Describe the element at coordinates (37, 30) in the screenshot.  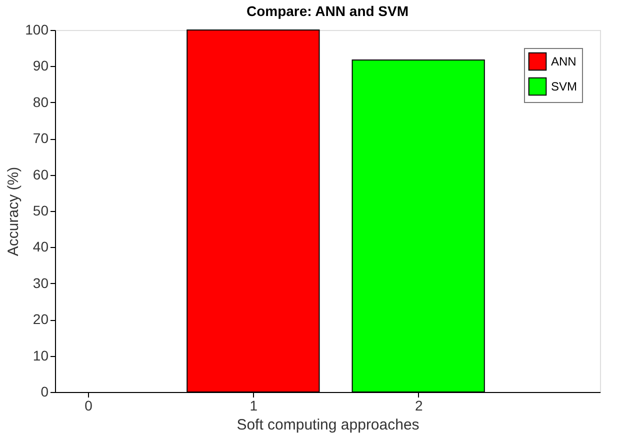
I see `y-tick-label: 100` at that location.